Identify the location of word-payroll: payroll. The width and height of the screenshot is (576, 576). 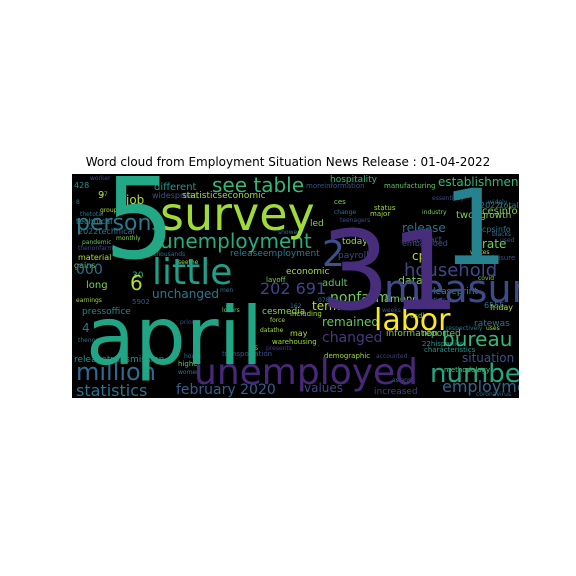
(353, 256).